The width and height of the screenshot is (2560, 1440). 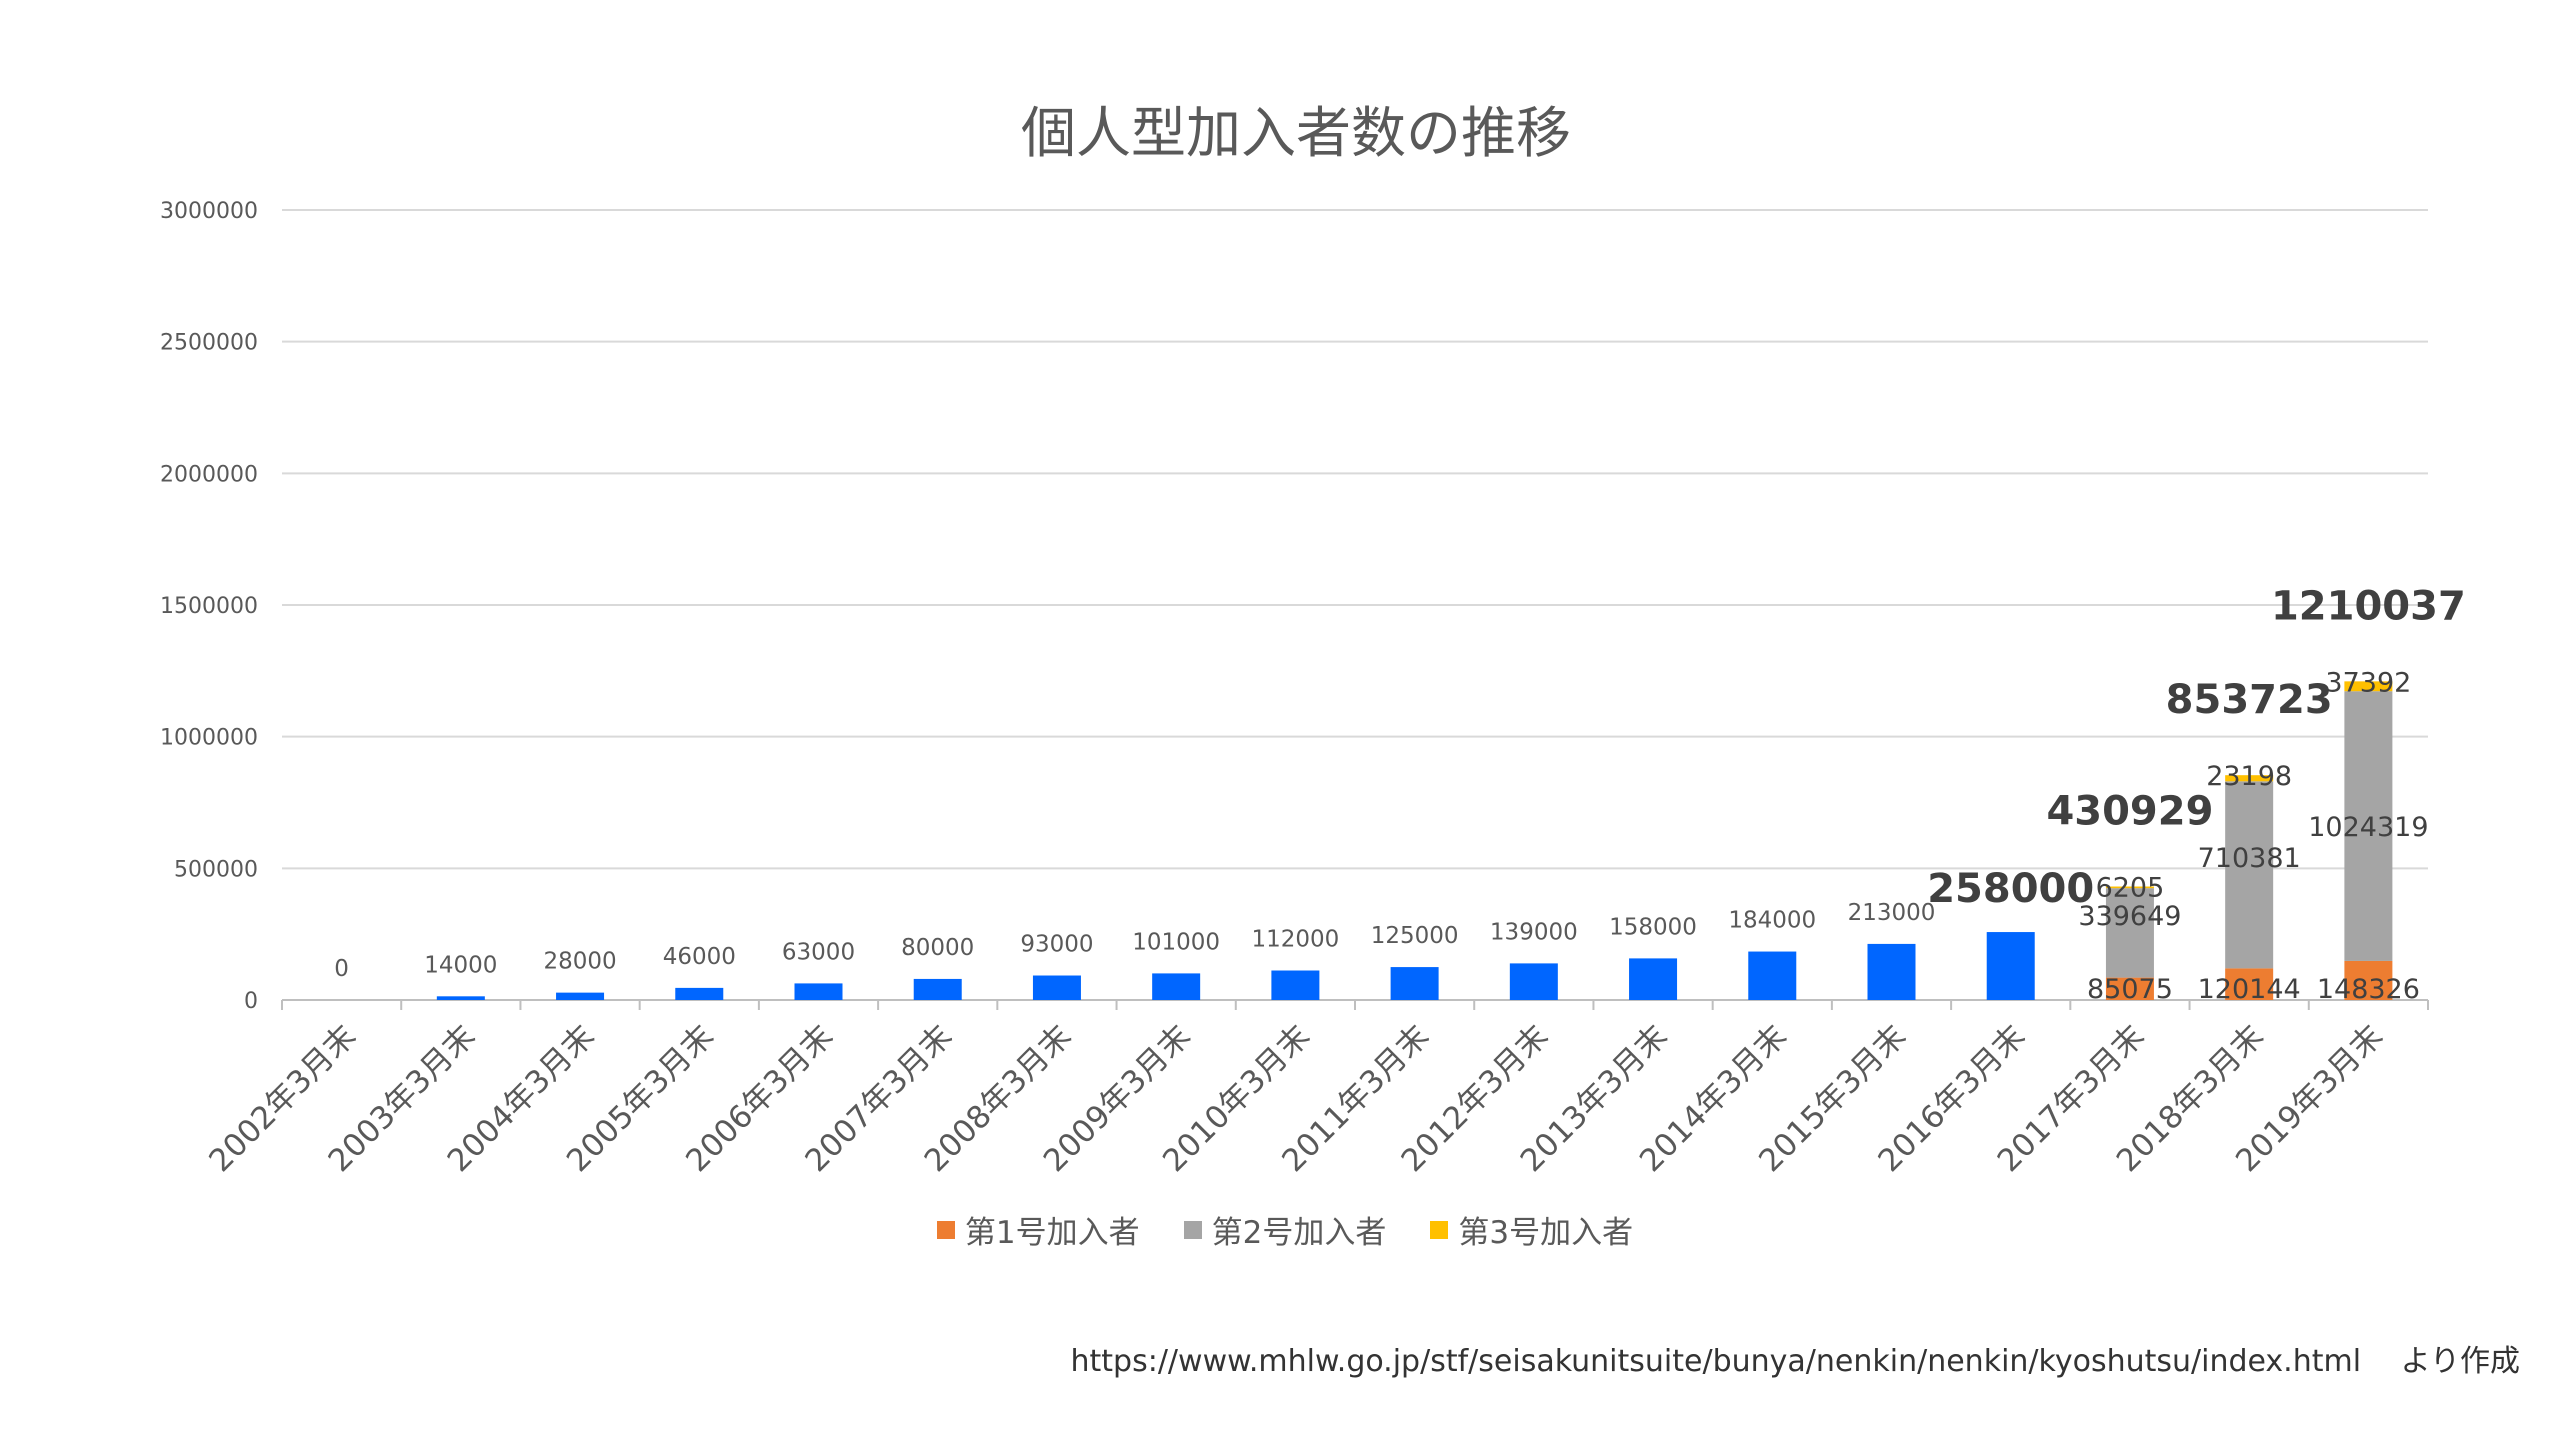 I want to click on data-label: 23198, so click(x=2249, y=776).